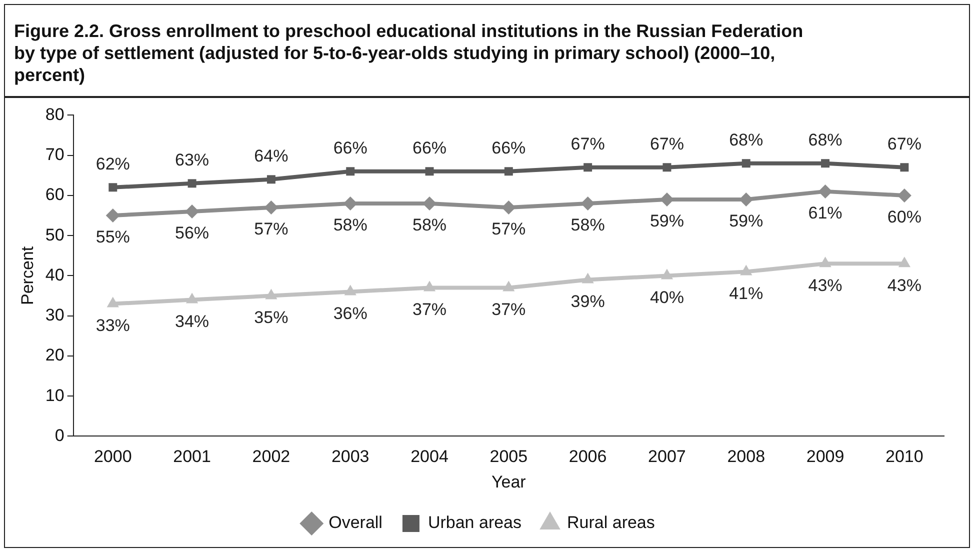 Image resolution: width=976 pixels, height=553 pixels. Describe the element at coordinates (54, 315) in the screenshot. I see `y-tick-label: 30` at that location.